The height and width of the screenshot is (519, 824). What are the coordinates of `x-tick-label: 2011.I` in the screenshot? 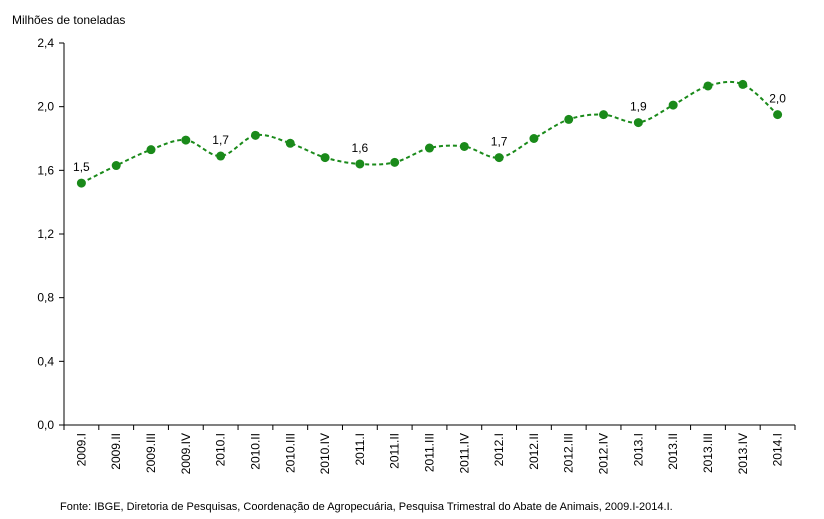 It's located at (360, 449).